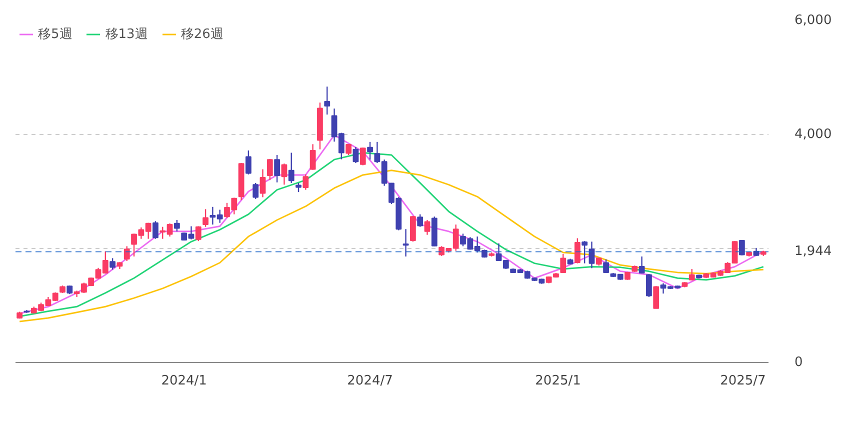 The image size is (847, 443). Describe the element at coordinates (743, 381) in the screenshot. I see `x-tick-label: 2025/7` at that location.